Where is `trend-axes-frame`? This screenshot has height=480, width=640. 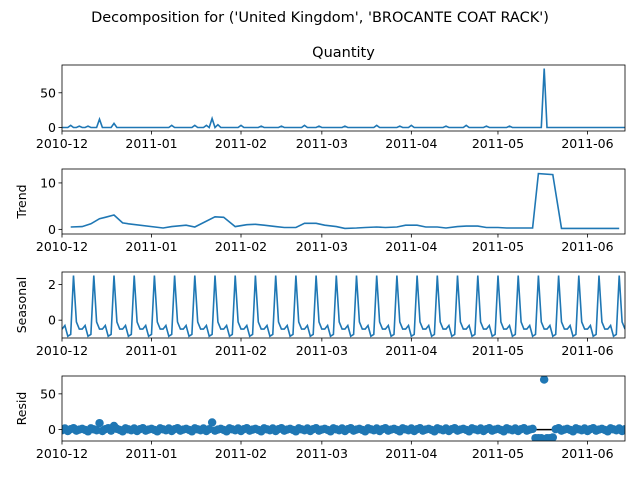 trend-axes-frame is located at coordinates (343, 201).